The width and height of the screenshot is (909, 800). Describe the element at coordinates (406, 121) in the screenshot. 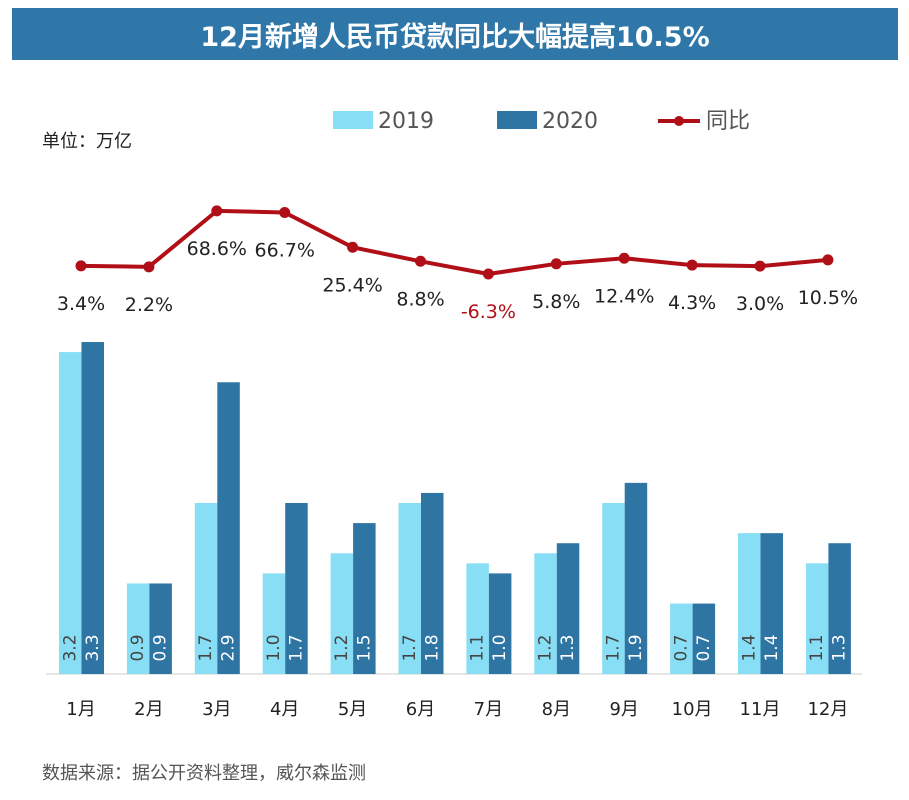

I see `legend-label-2019: 2019` at that location.